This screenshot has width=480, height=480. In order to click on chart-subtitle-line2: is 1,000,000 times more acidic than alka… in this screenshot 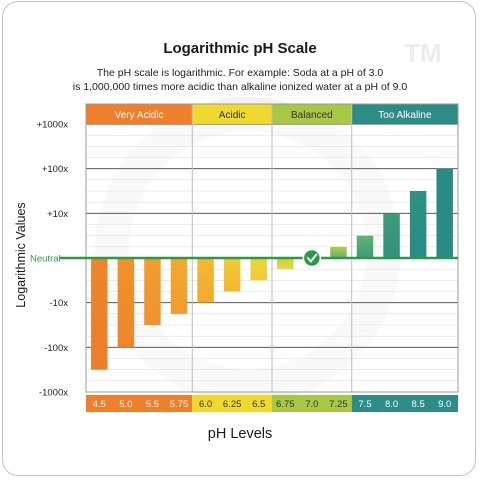, I will do `click(240, 87)`.